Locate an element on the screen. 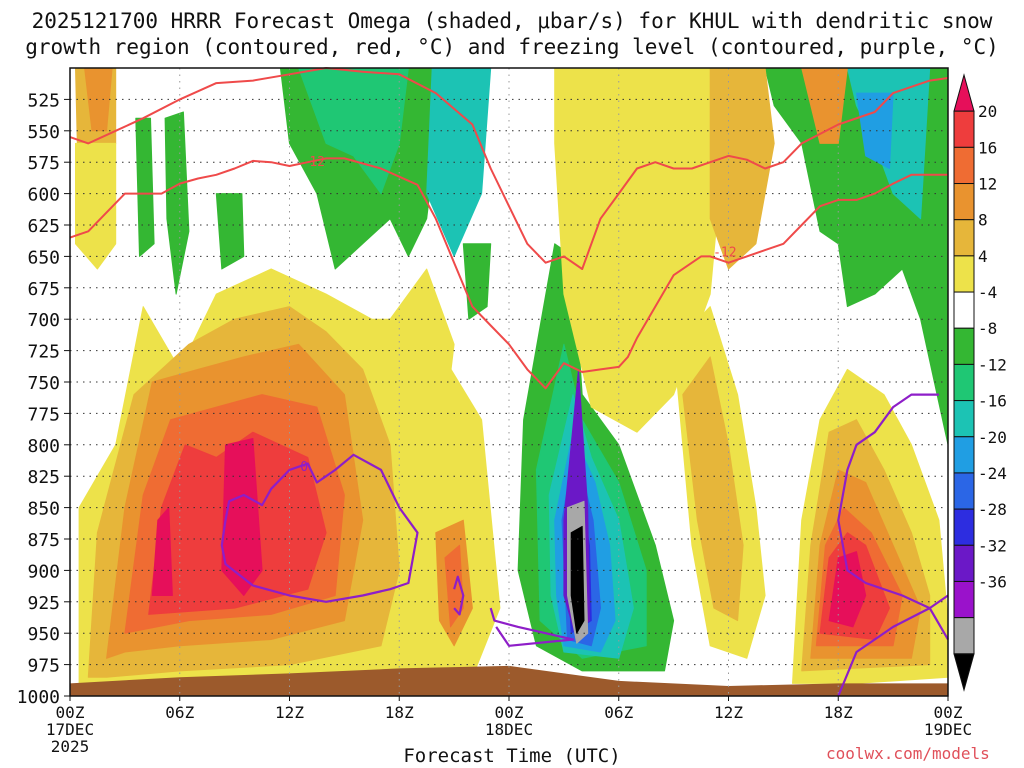  colorbar-label-9: -20 is located at coordinates (992, 437).